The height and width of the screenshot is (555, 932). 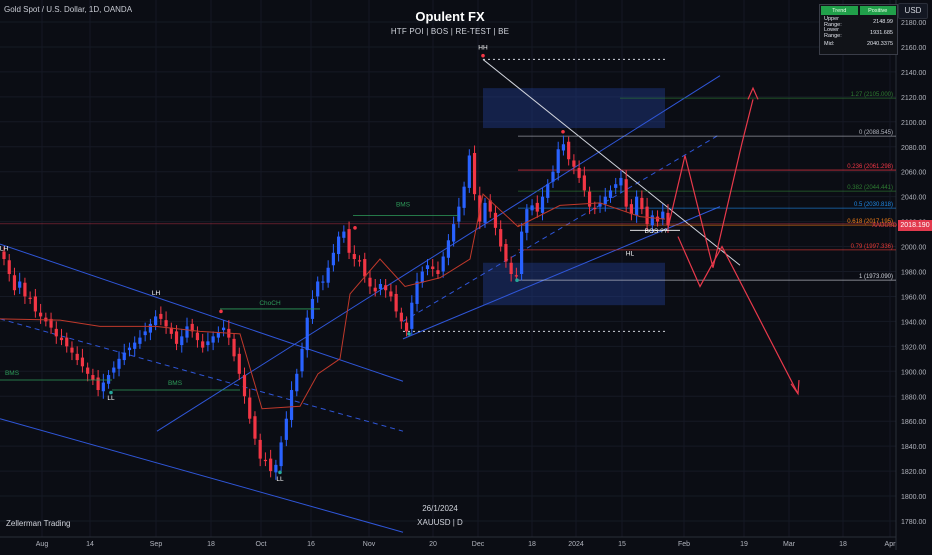 I want to click on time-tick-label: Nov, so click(x=369, y=544).